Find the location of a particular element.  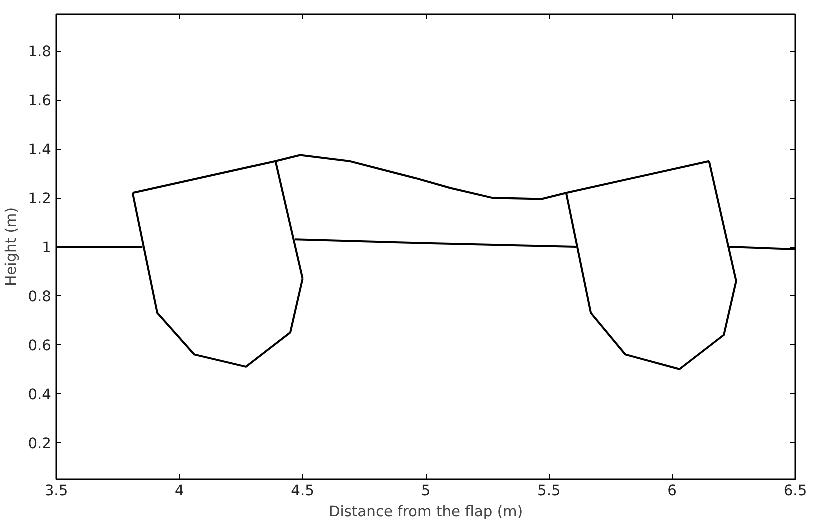

y-tick-label: 1 is located at coordinates (47, 248).